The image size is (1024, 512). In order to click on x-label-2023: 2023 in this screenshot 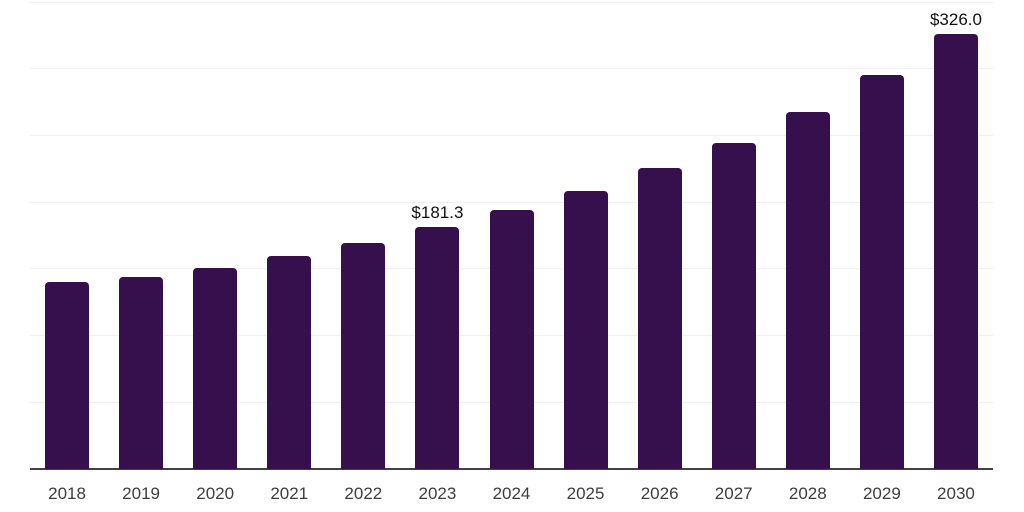, I will do `click(437, 493)`.